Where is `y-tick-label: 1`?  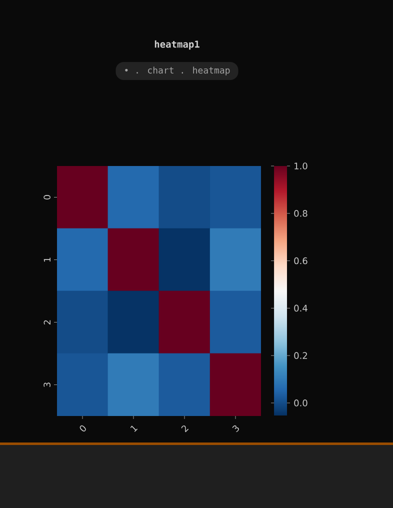 y-tick-label: 1 is located at coordinates (47, 260).